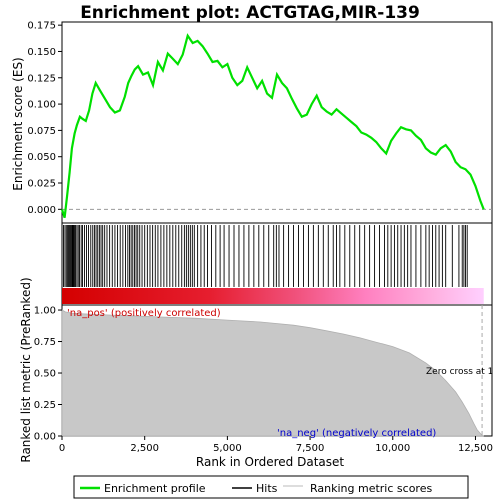 The image size is (500, 500). I want to click on metric-y-tick-label: 0.50, so click(45, 374).